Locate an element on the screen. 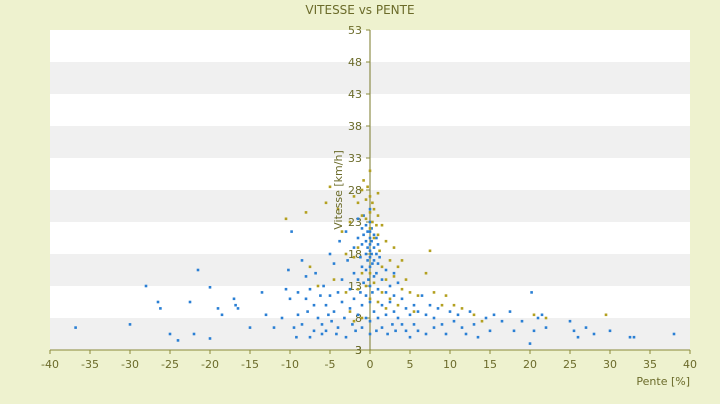  x-tick-label: 15 is located at coordinates (490, 364).